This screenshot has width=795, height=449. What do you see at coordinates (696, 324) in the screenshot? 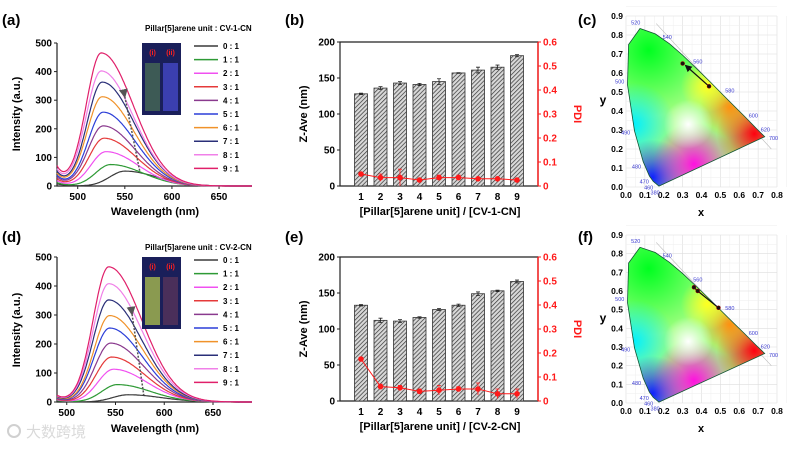
I see `spectral-locus` at bounding box center [696, 324].